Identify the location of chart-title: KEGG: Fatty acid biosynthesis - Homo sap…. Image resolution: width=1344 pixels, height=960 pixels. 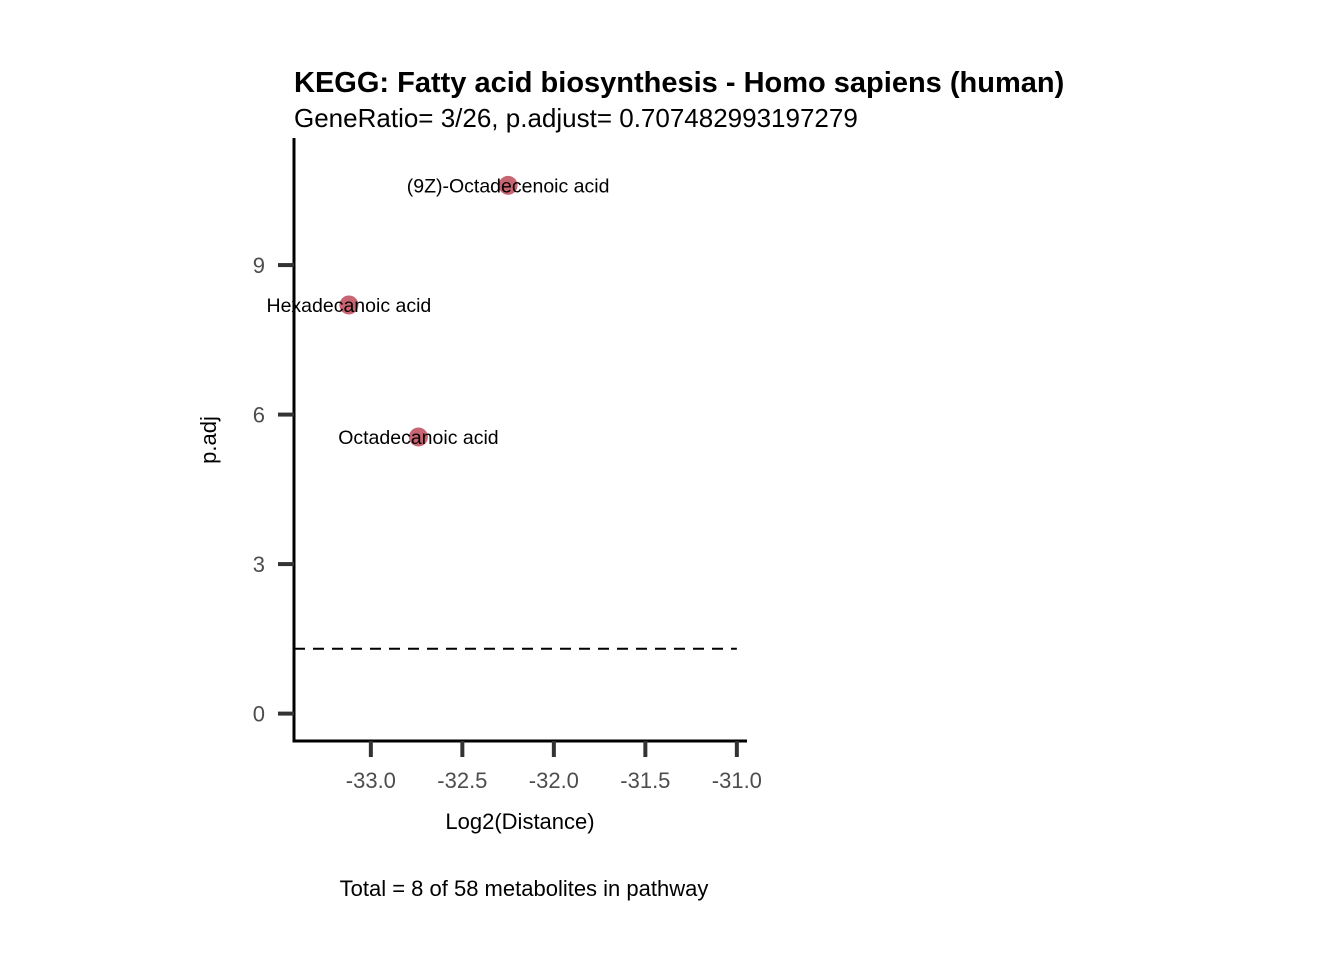
(679, 83).